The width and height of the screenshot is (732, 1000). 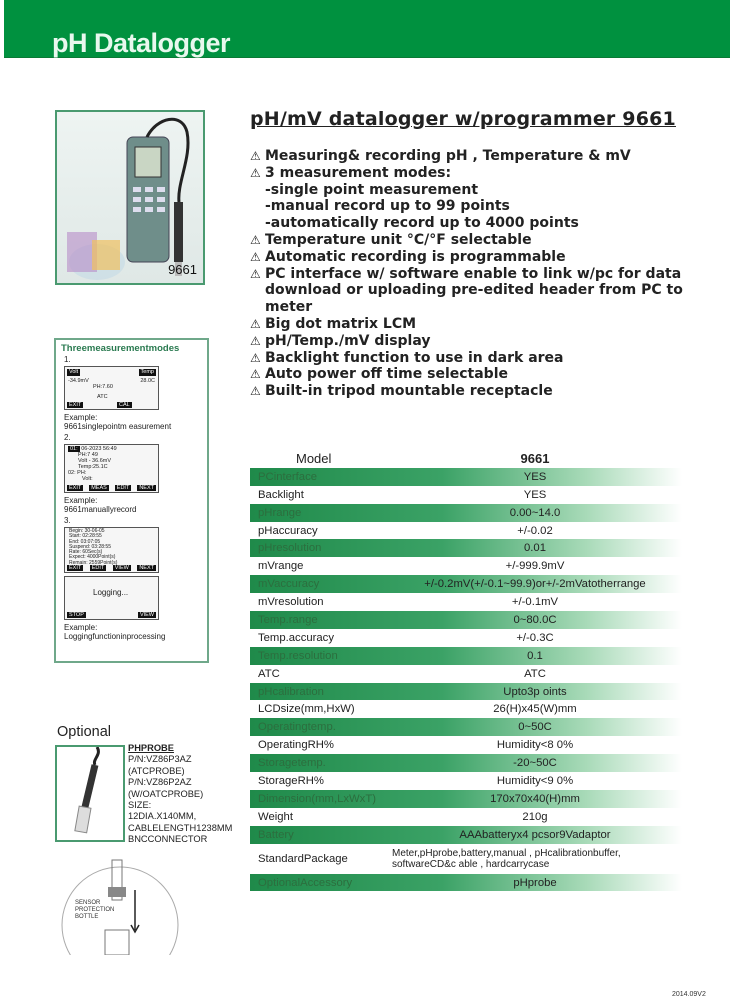 I want to click on spec-label: Storagetemp., so click(x=292, y=763).